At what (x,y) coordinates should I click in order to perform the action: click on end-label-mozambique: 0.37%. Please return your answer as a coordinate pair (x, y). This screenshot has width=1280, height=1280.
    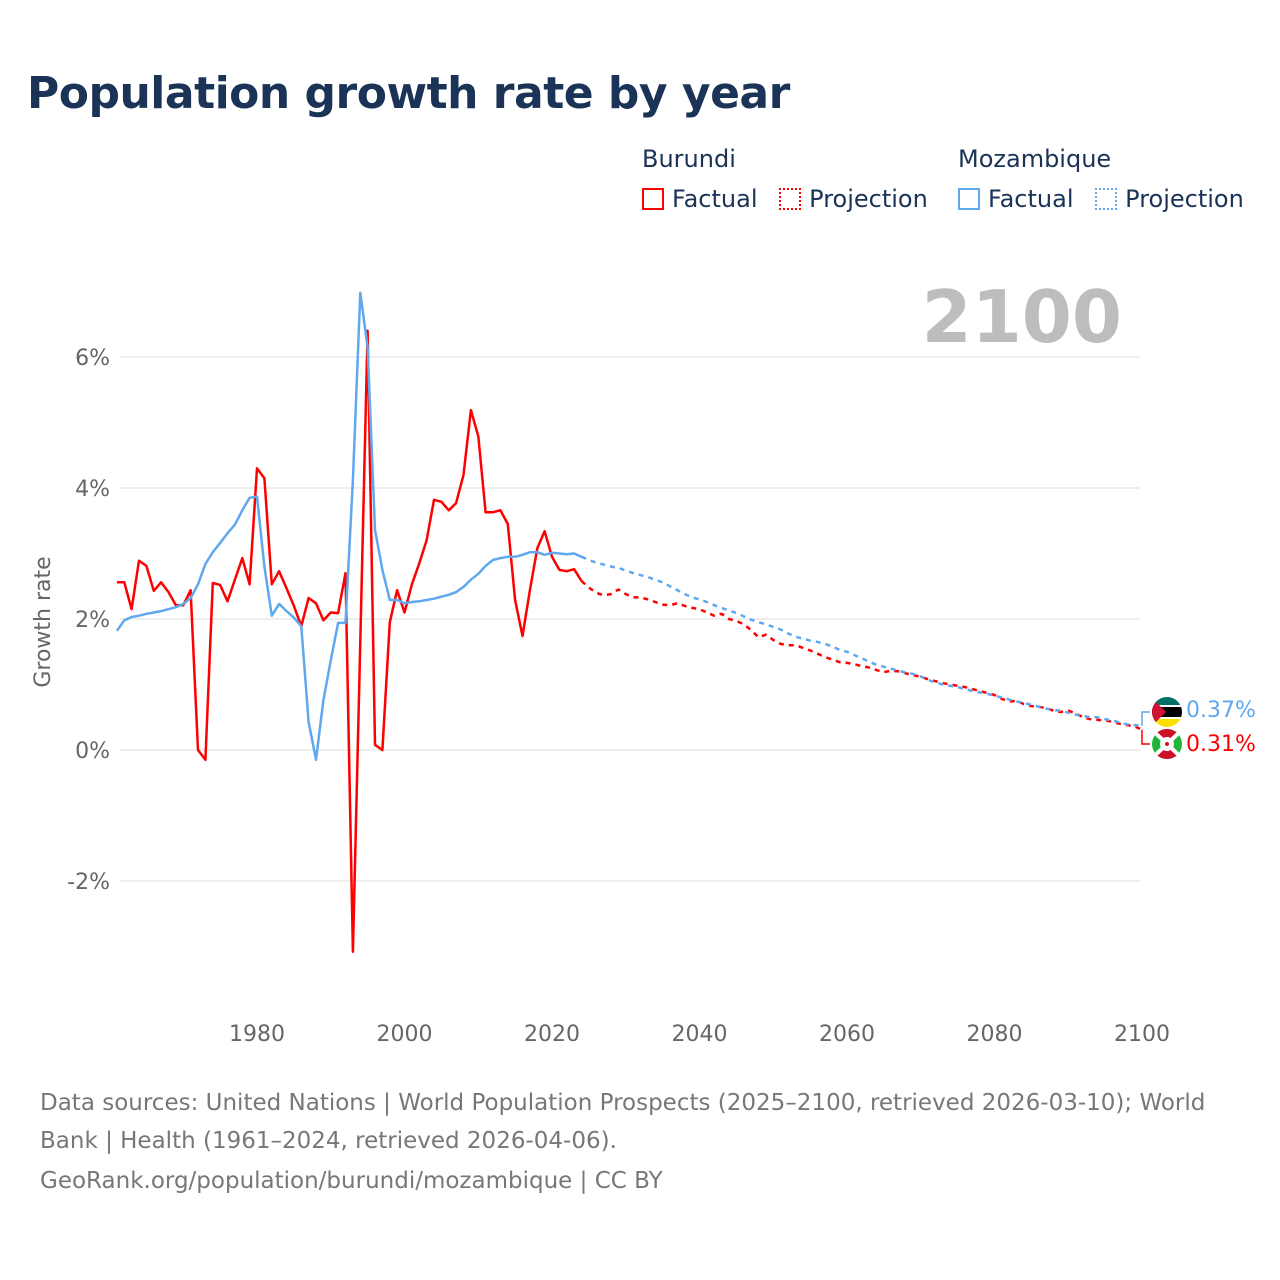
    Looking at the image, I should click on (1221, 710).